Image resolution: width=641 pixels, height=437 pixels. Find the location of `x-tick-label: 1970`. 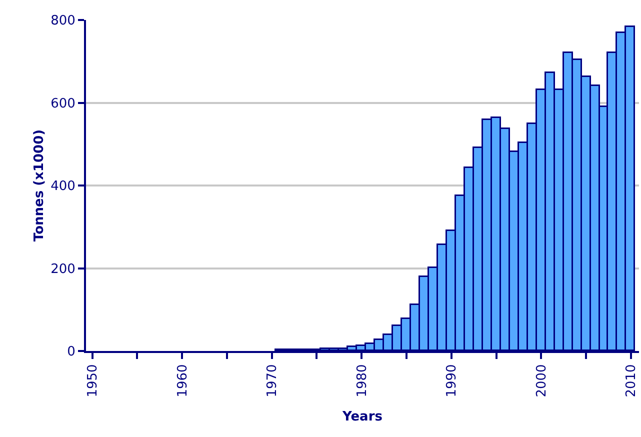

x-tick-label: 1970 is located at coordinates (272, 381).